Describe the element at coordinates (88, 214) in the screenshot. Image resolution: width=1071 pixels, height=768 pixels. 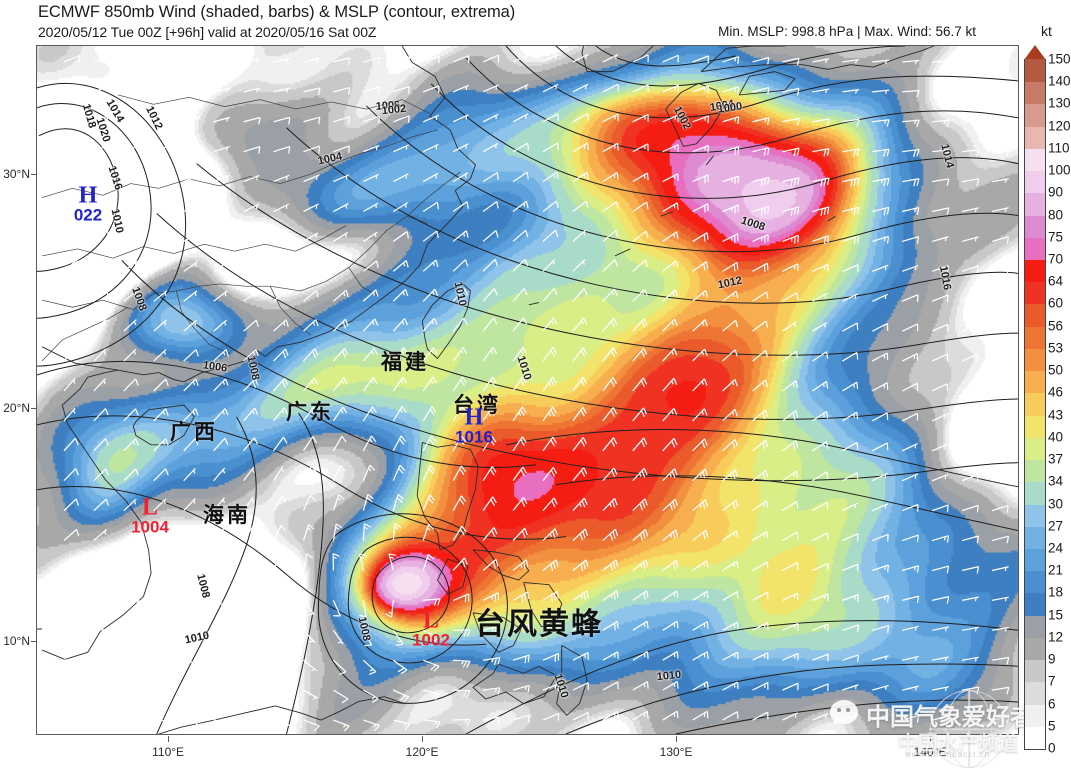
I see `pressure-value-label: 022` at that location.